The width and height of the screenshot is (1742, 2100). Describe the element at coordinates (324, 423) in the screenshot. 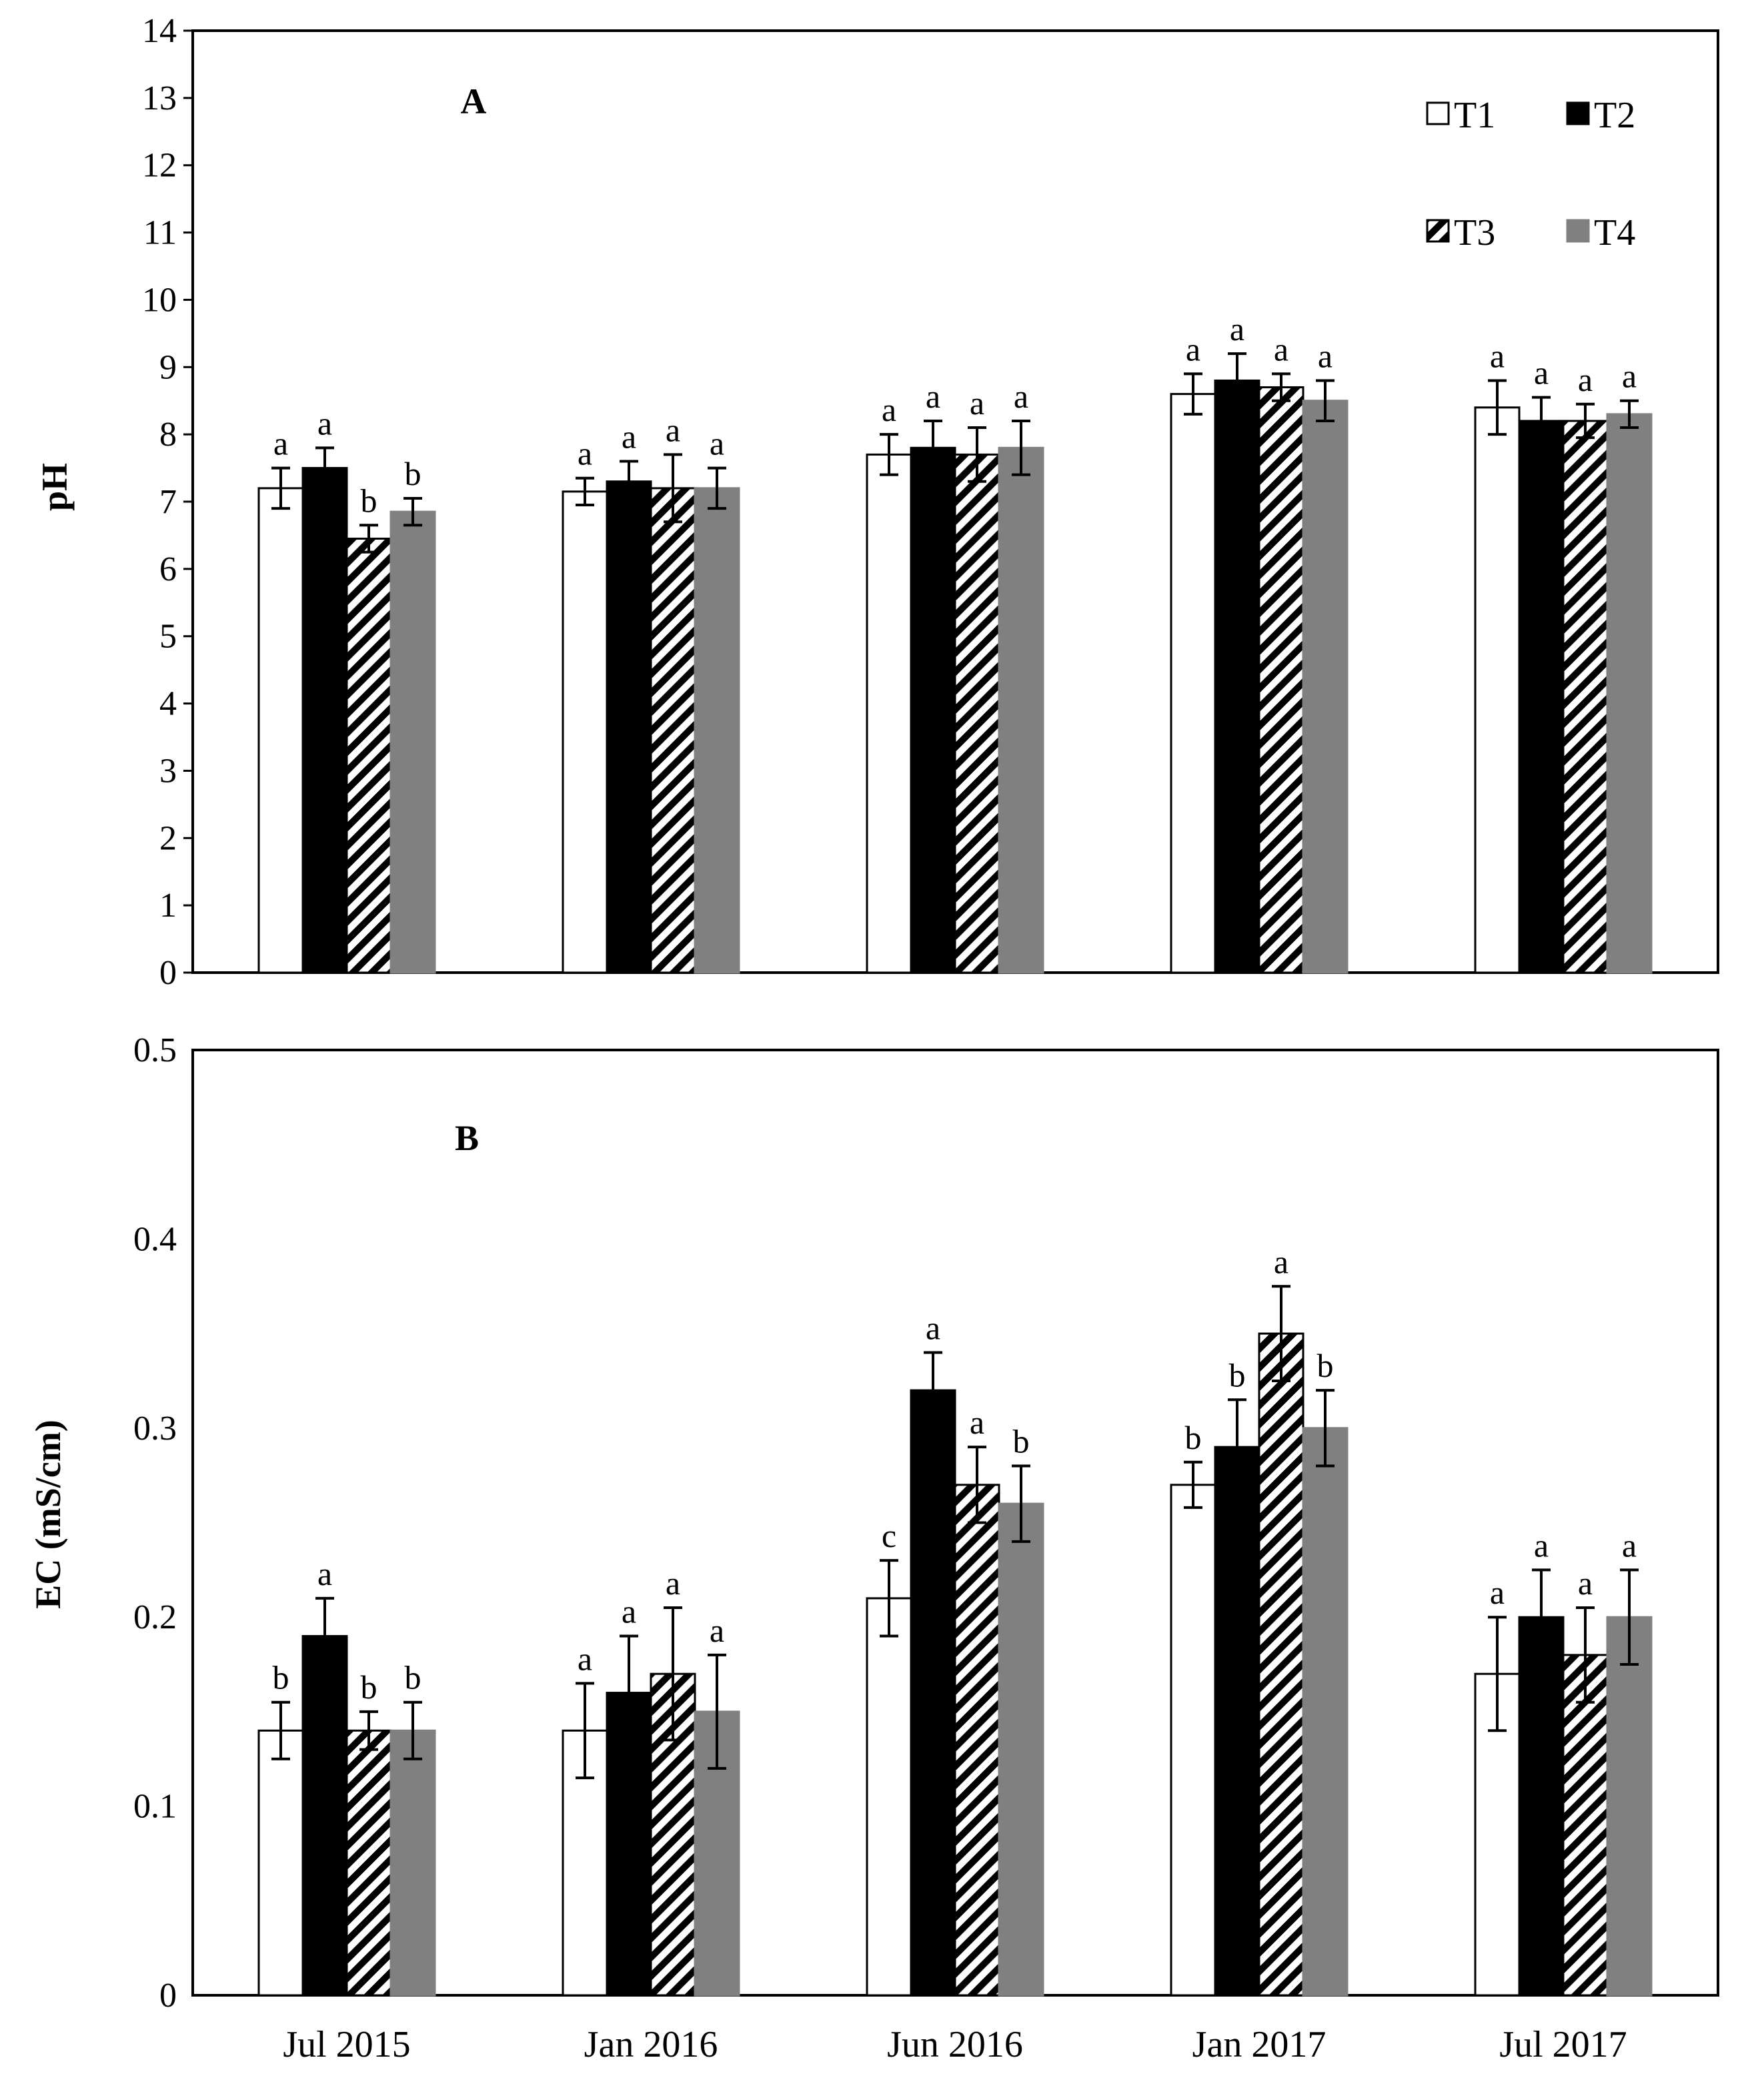

I see `ph-bar-t2-jul-2015-letter: a` at that location.